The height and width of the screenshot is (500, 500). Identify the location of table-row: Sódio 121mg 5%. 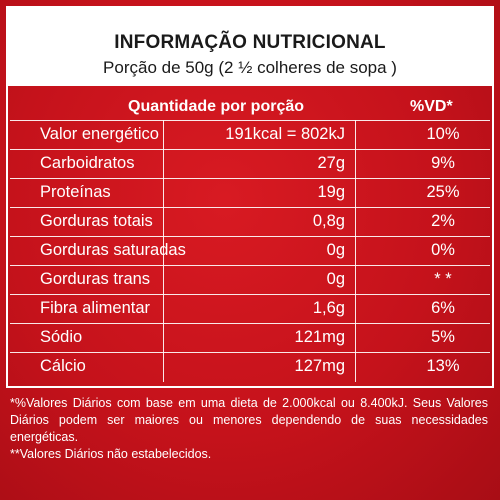
(250, 338).